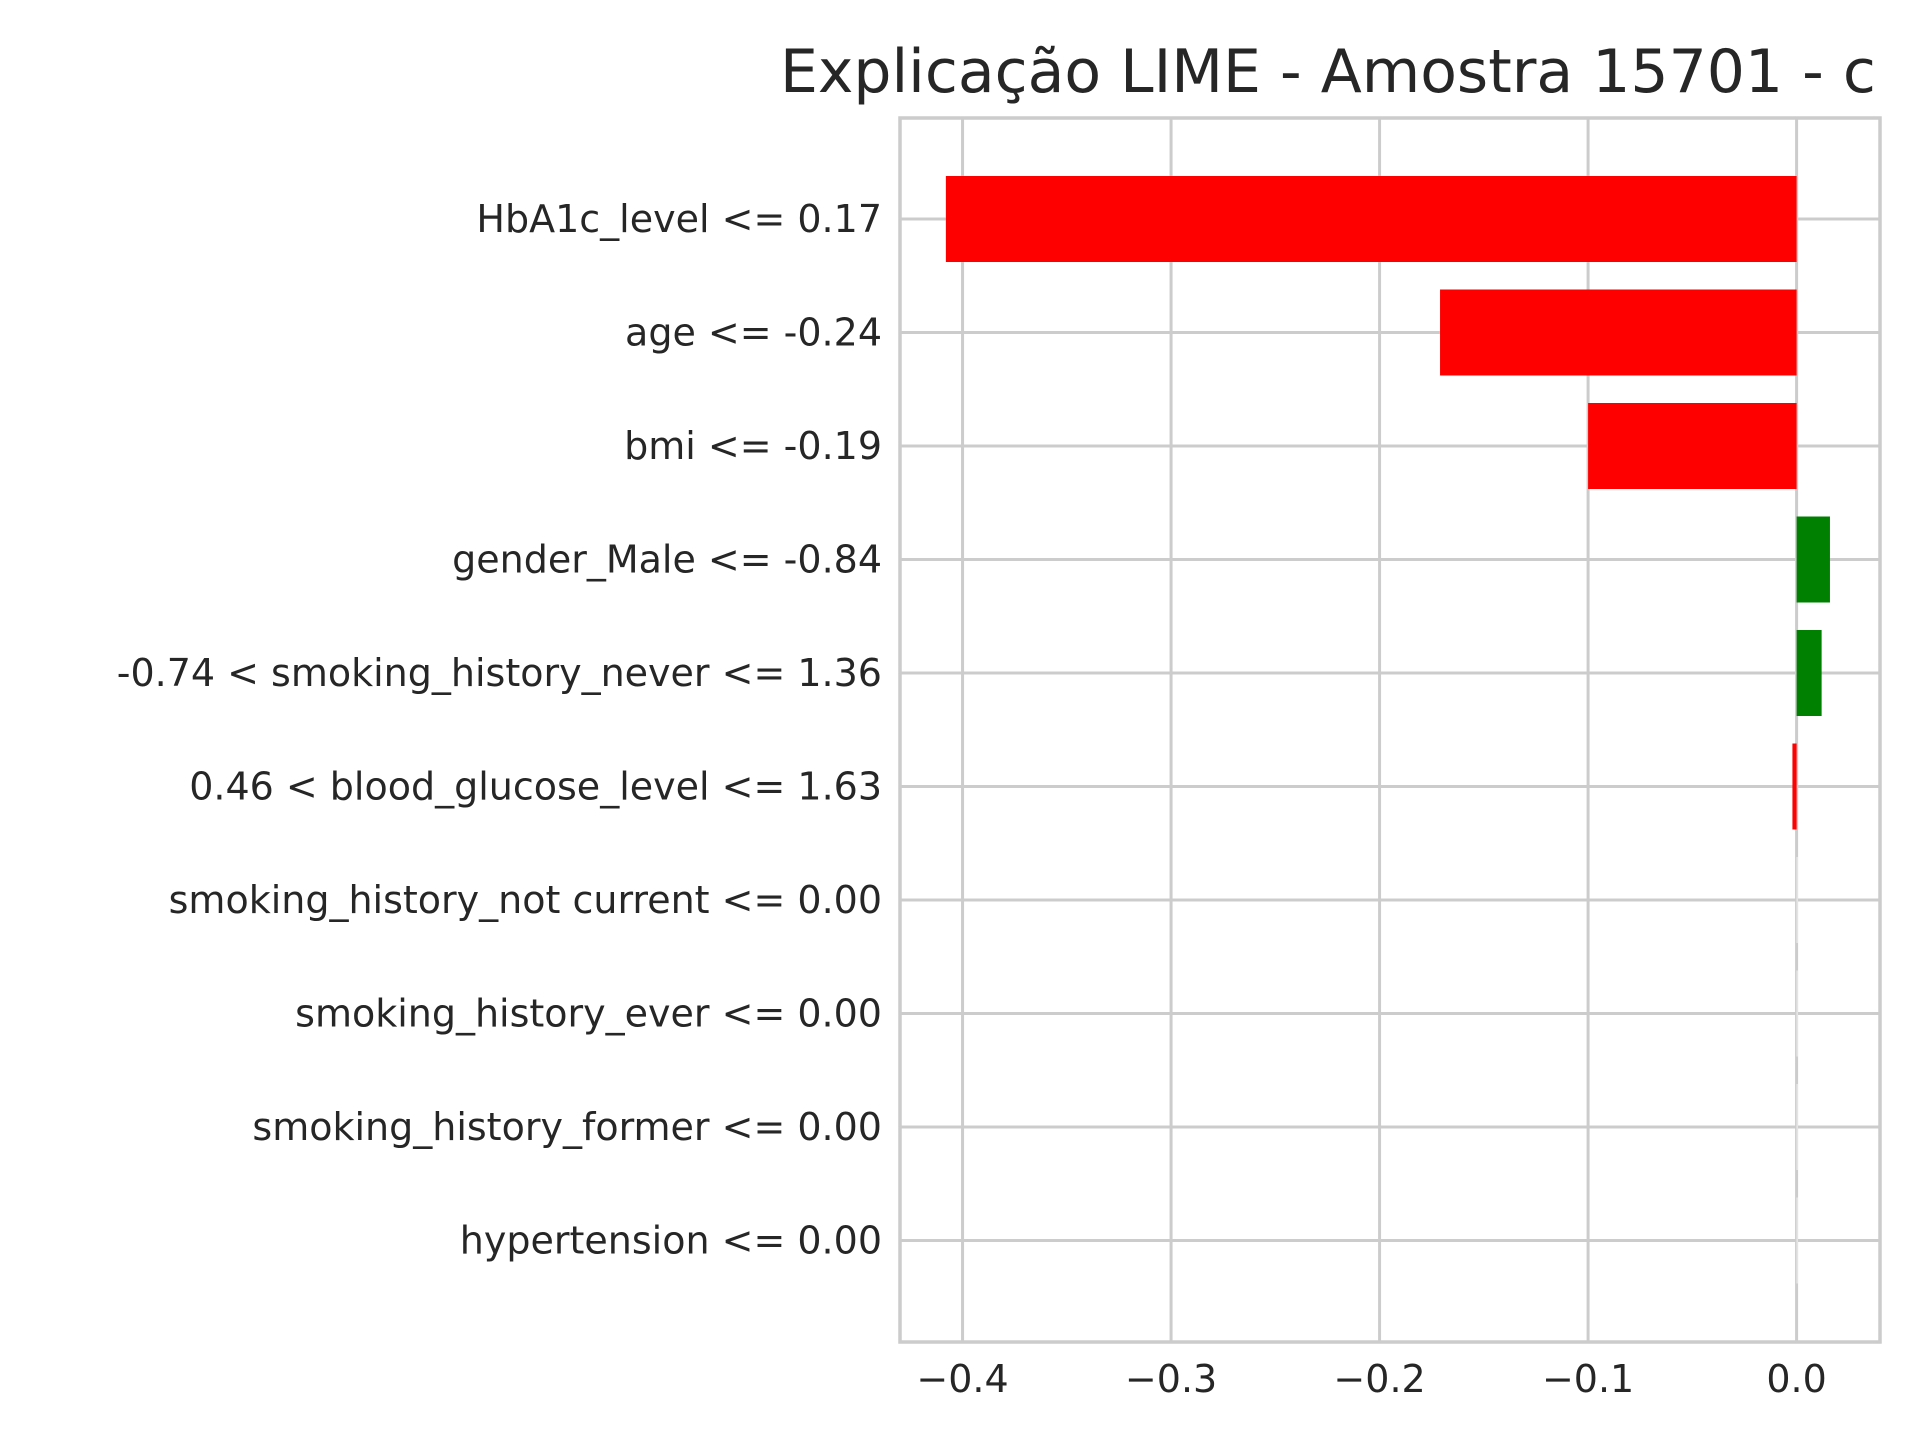 Image resolution: width=1920 pixels, height=1440 pixels. I want to click on y-tick-label: hypertension <= 0.00, so click(671, 1241).